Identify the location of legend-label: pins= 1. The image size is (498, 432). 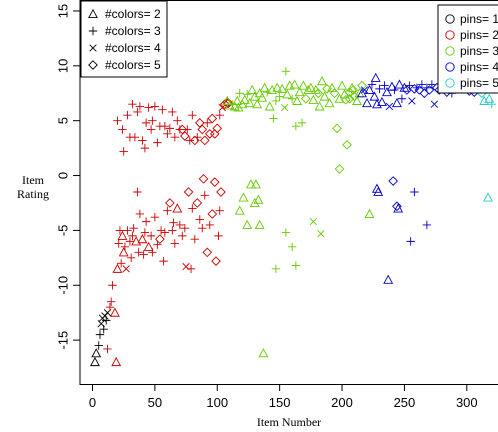
(479, 19).